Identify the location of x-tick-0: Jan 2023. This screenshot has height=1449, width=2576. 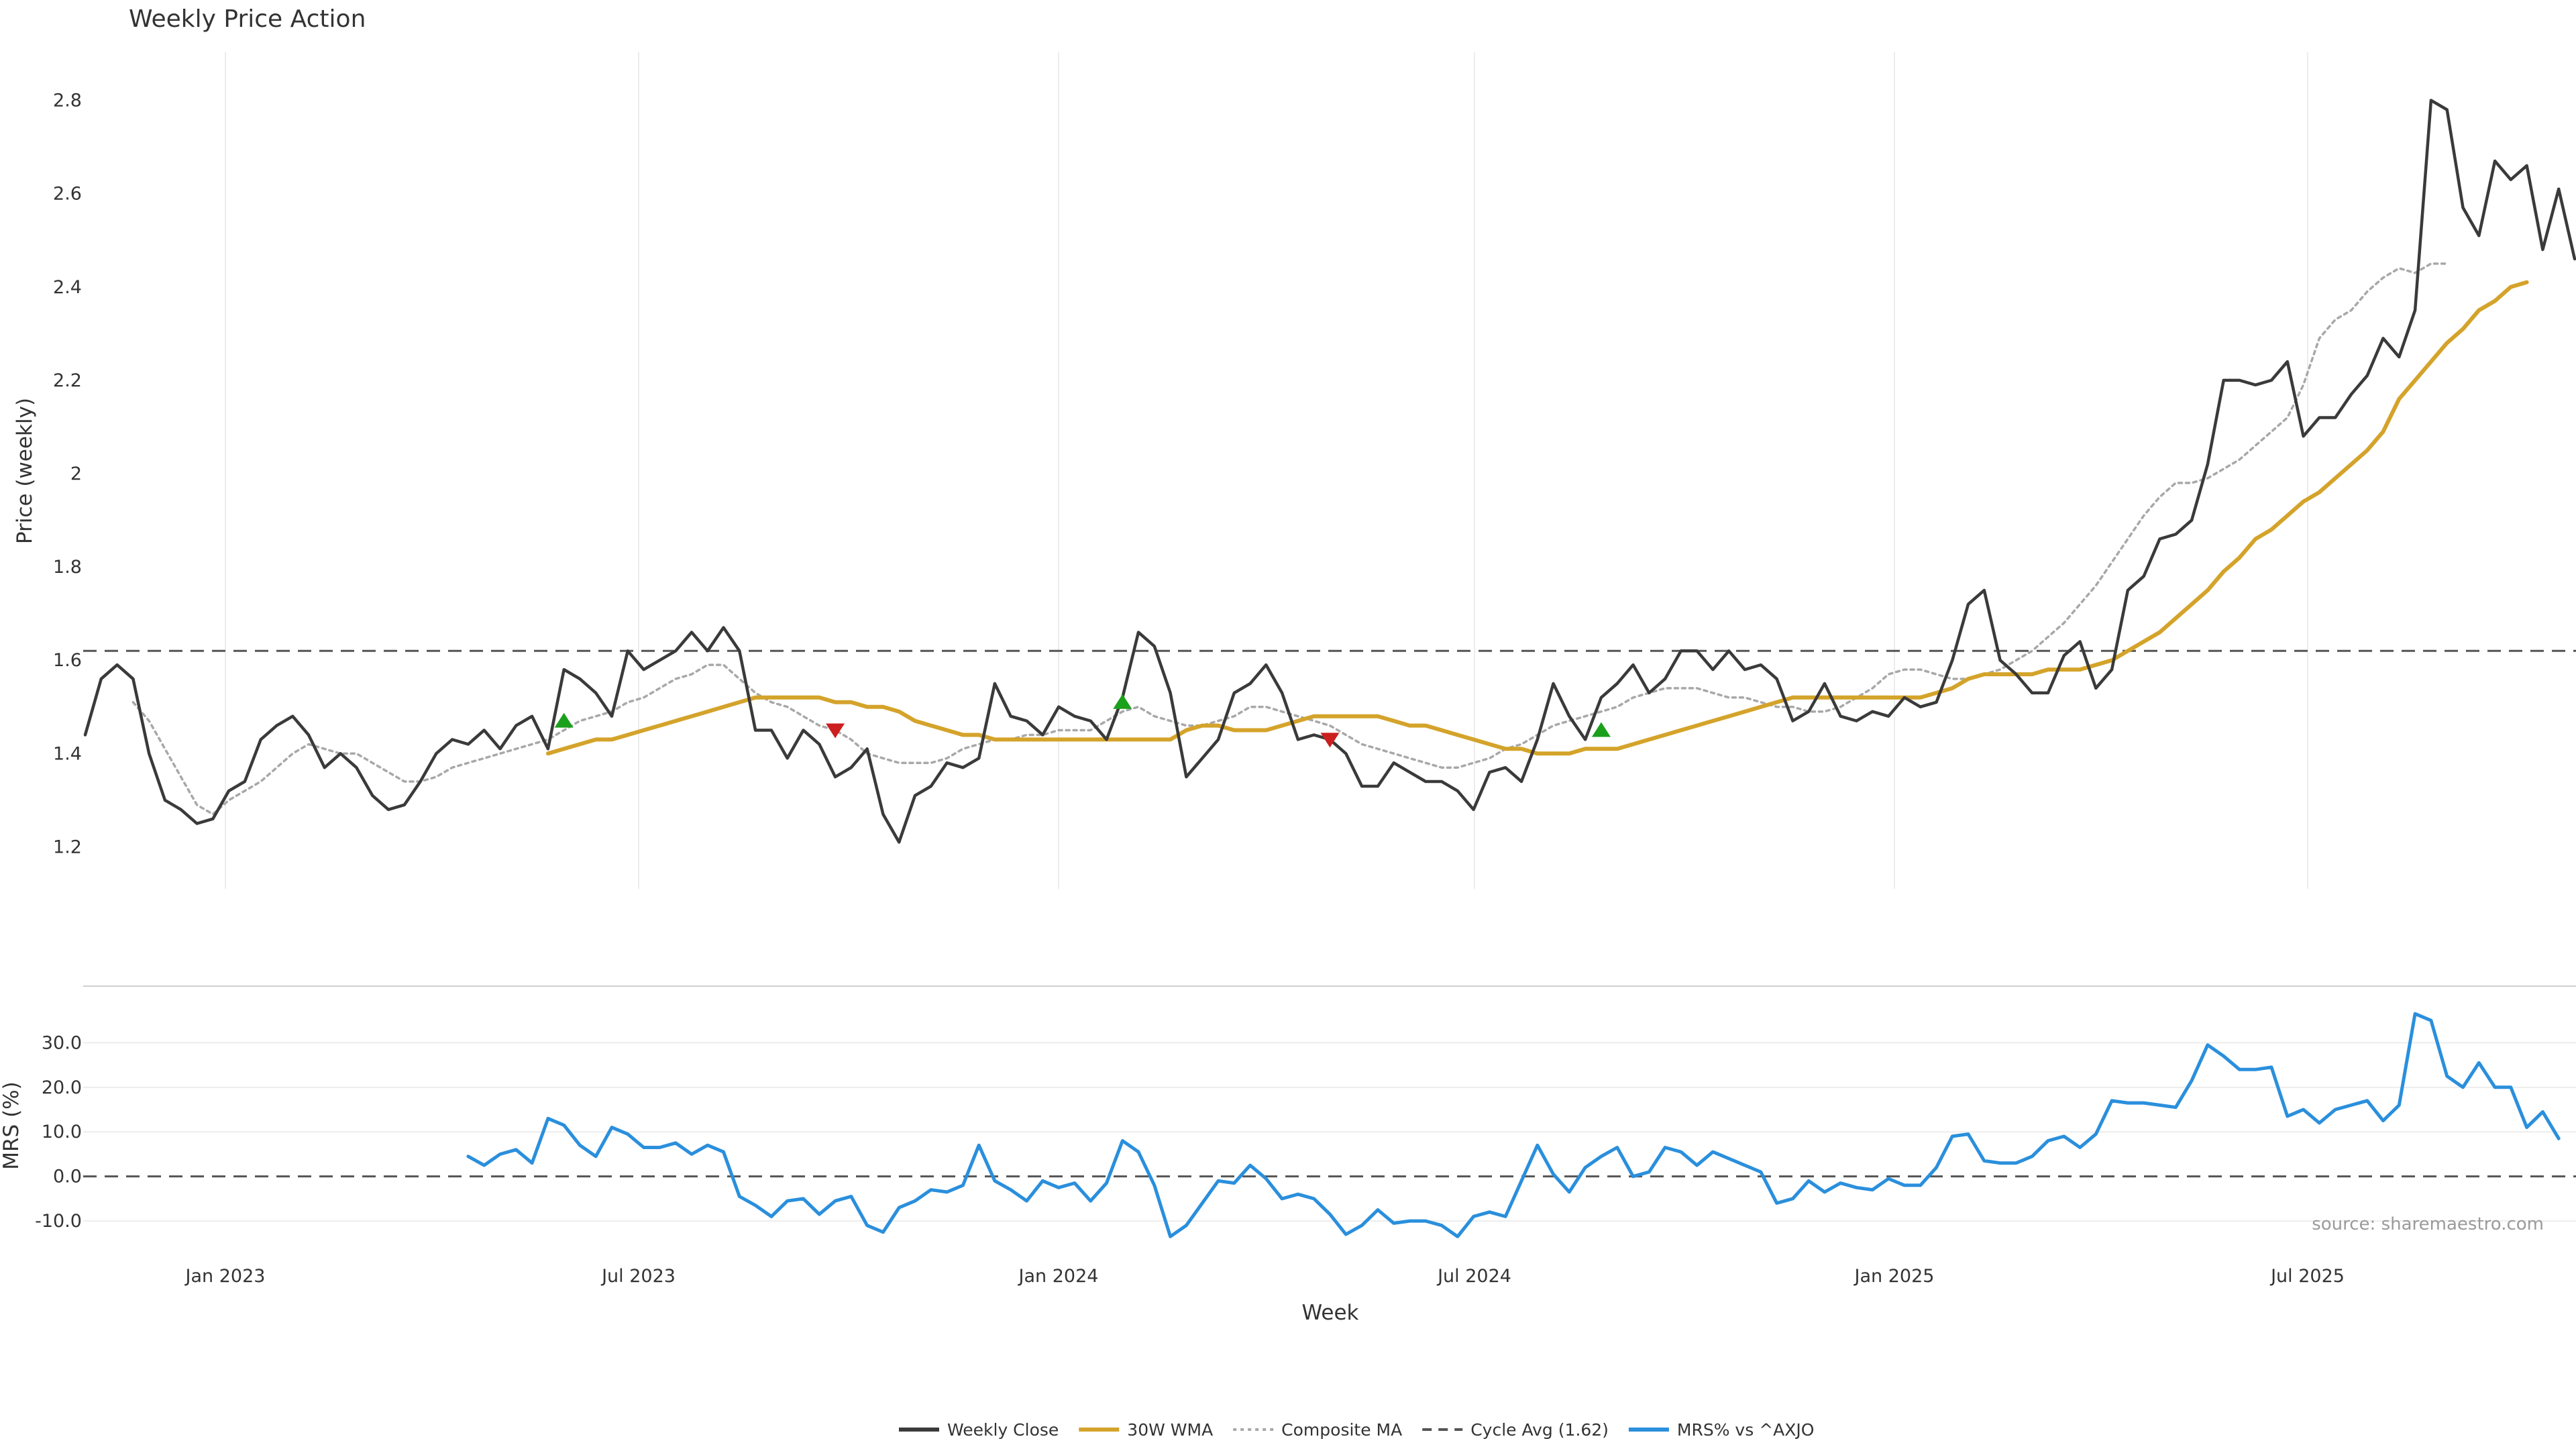
(225, 1276).